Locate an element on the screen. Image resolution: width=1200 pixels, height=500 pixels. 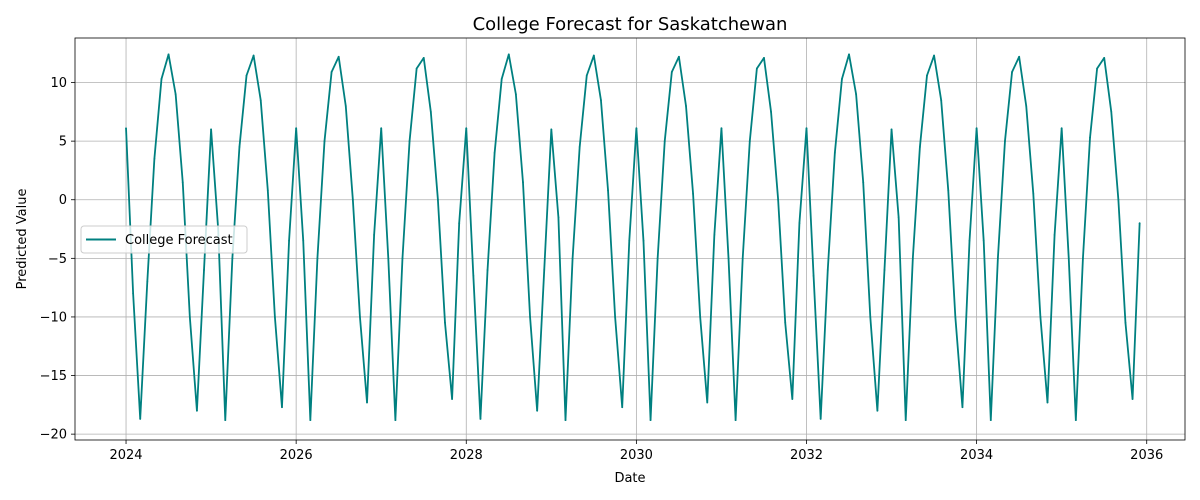
y-tick-label: −5 is located at coordinates (57, 259).